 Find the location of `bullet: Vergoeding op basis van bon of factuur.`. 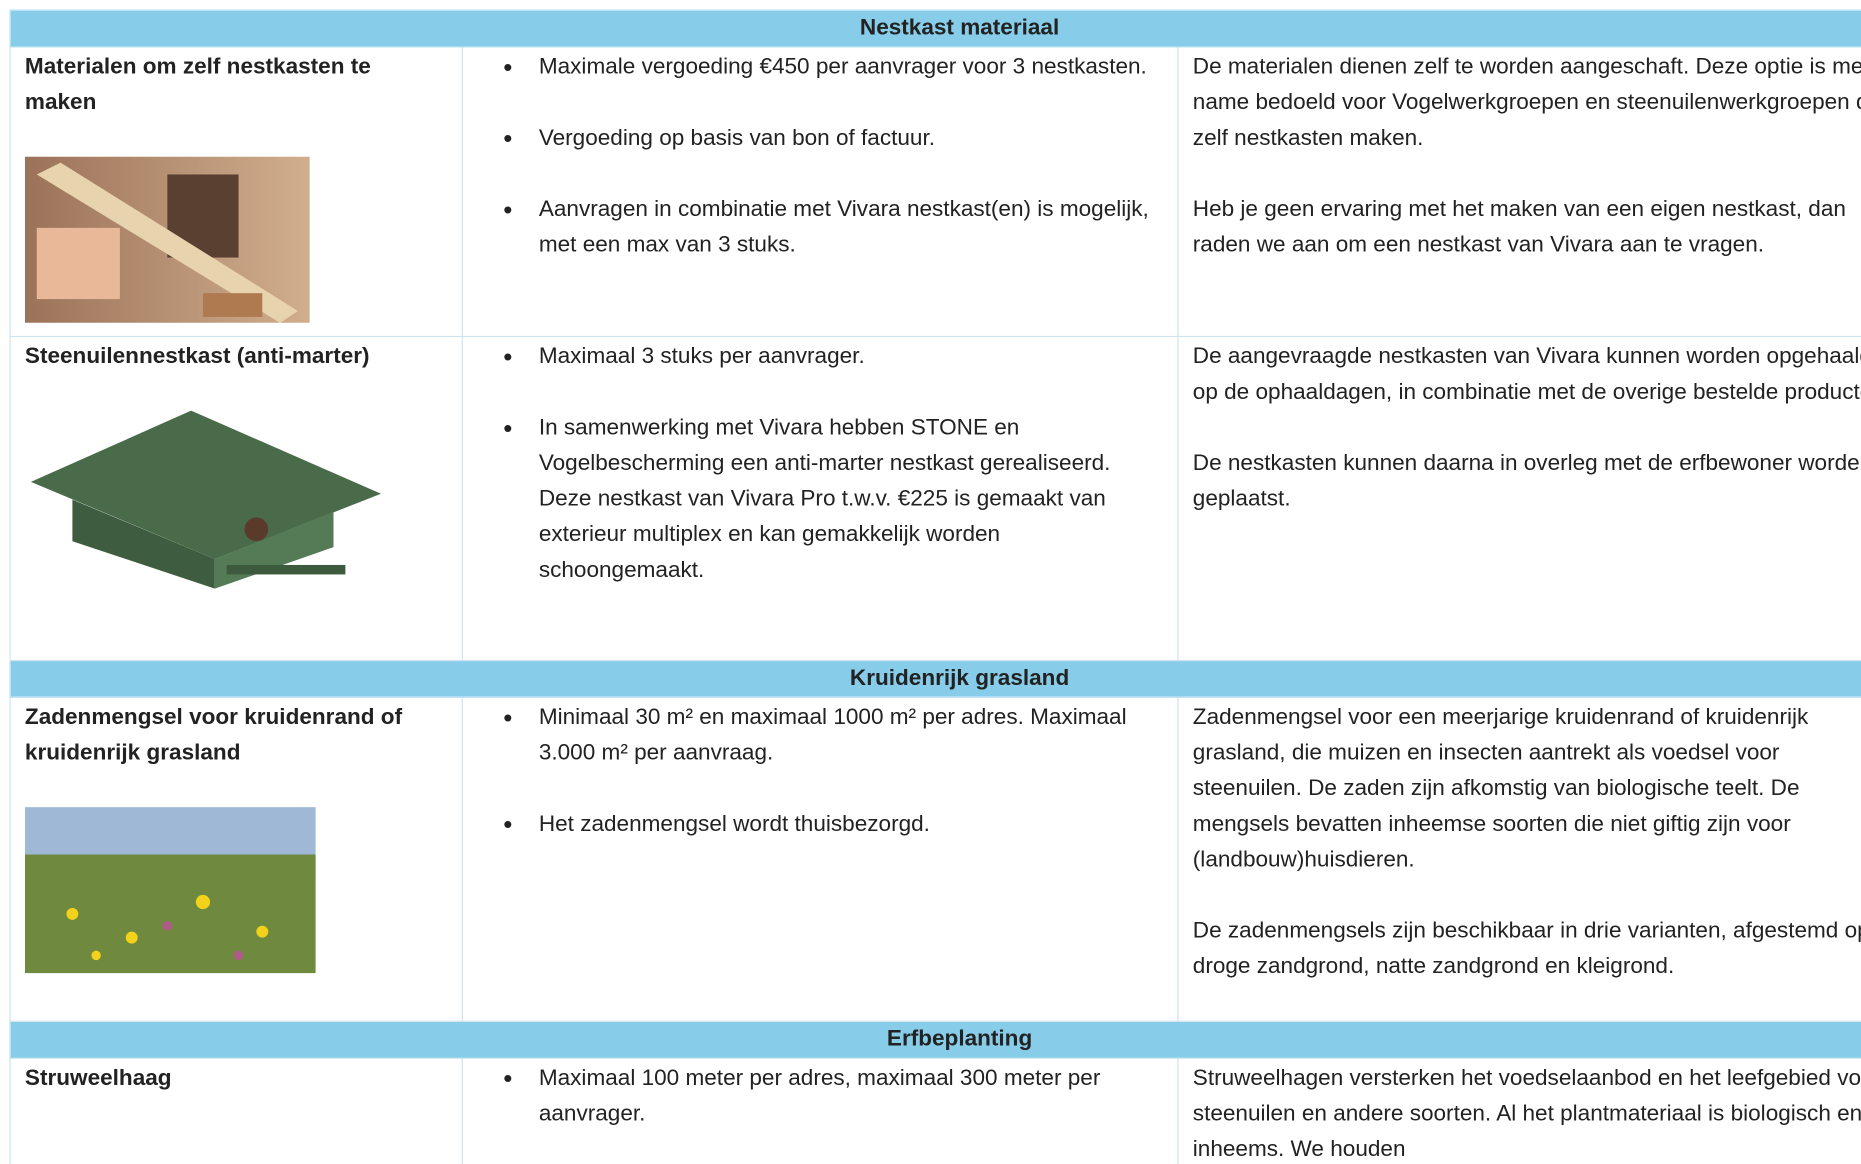

bullet: Vergoeding op basis van bon of factuur. is located at coordinates (833, 139).